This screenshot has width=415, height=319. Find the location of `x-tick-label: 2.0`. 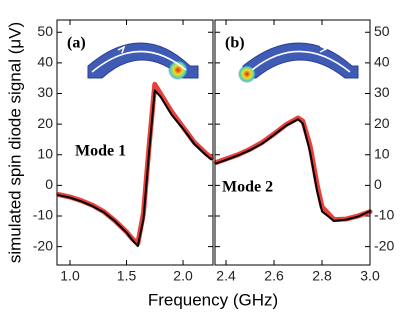

x-tick-label: 2.0 is located at coordinates (183, 276).